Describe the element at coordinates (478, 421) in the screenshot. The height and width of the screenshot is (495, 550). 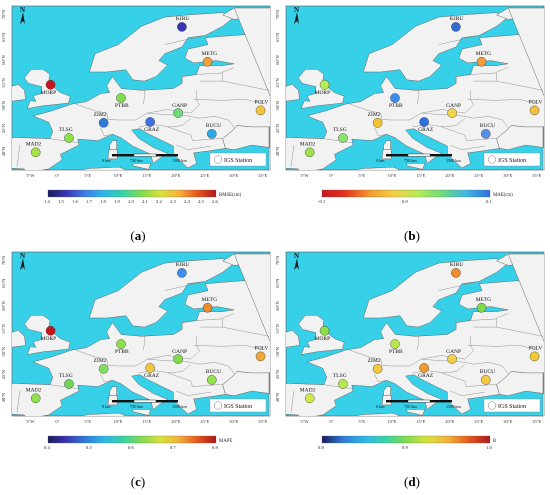
I see `lon-label: 25°E` at that location.